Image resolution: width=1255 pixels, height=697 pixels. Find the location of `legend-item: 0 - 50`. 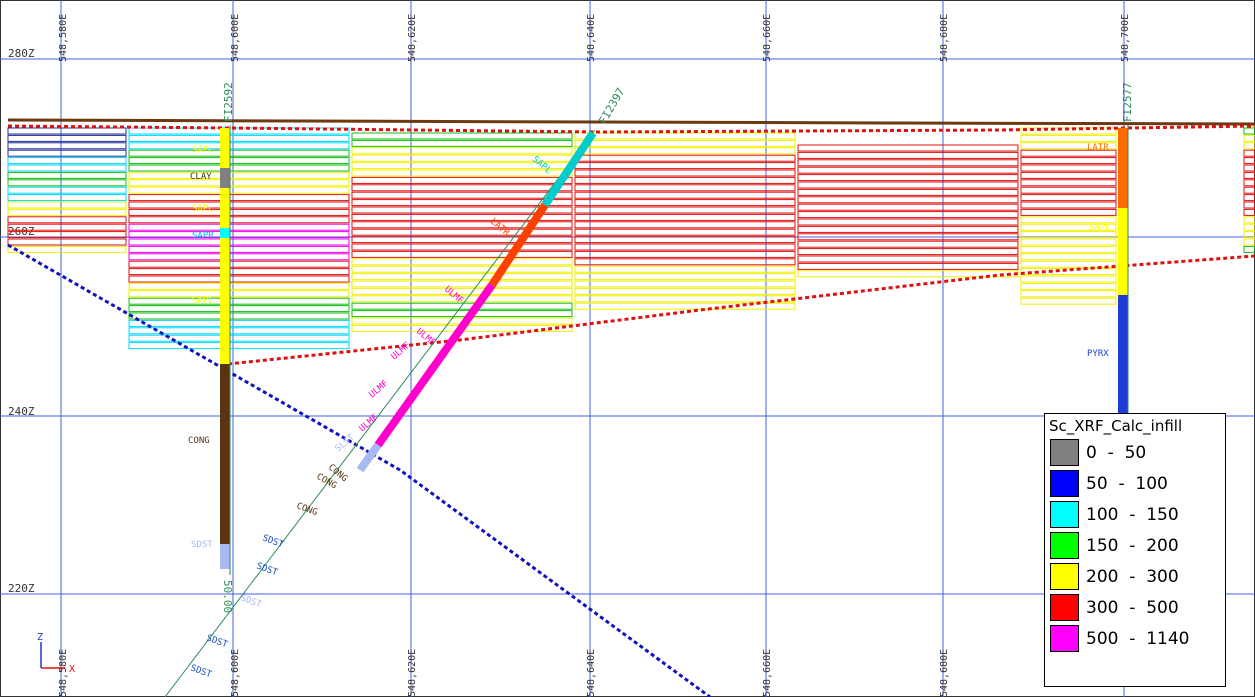

legend-item: 0 - 50 is located at coordinates (1135, 452).